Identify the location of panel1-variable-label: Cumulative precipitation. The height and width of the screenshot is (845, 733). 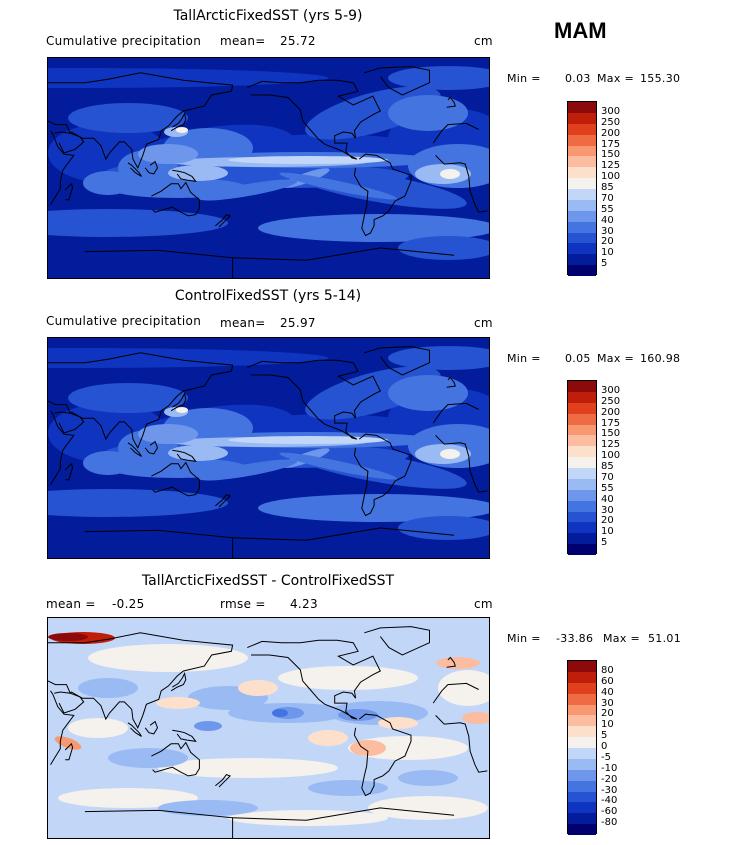
(124, 41).